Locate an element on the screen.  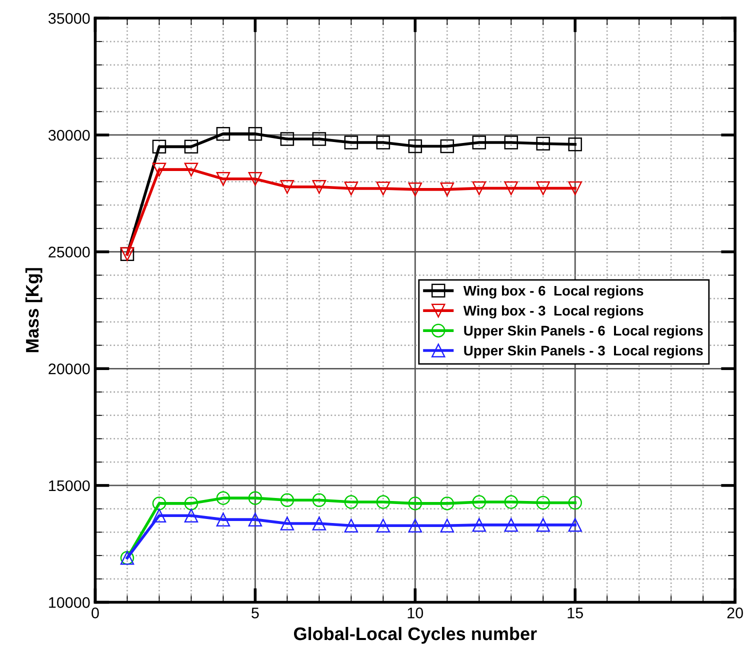
legend-label: Wing box - 6 Local regions is located at coordinates (553, 291).